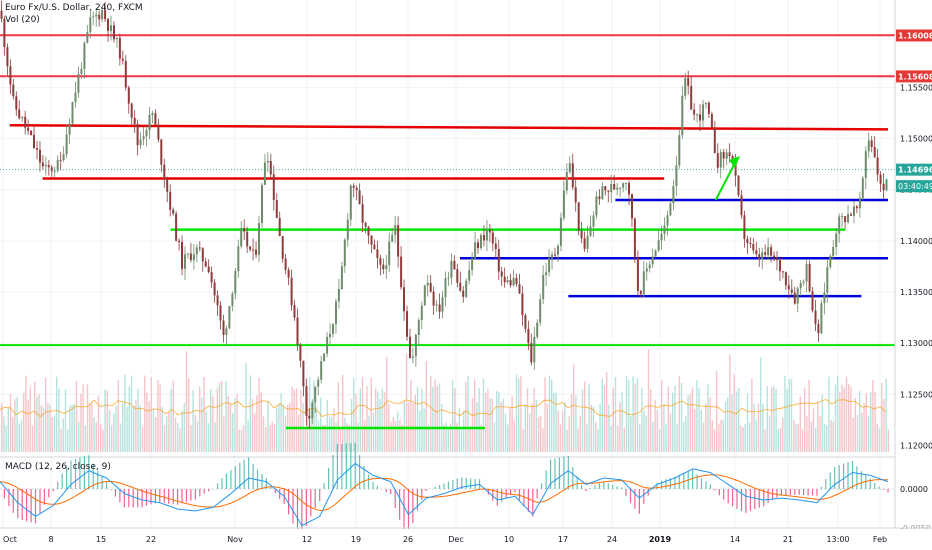 Image resolution: width=932 pixels, height=550 pixels. What do you see at coordinates (449, 127) in the screenshot?
I see `trend-line` at bounding box center [449, 127].